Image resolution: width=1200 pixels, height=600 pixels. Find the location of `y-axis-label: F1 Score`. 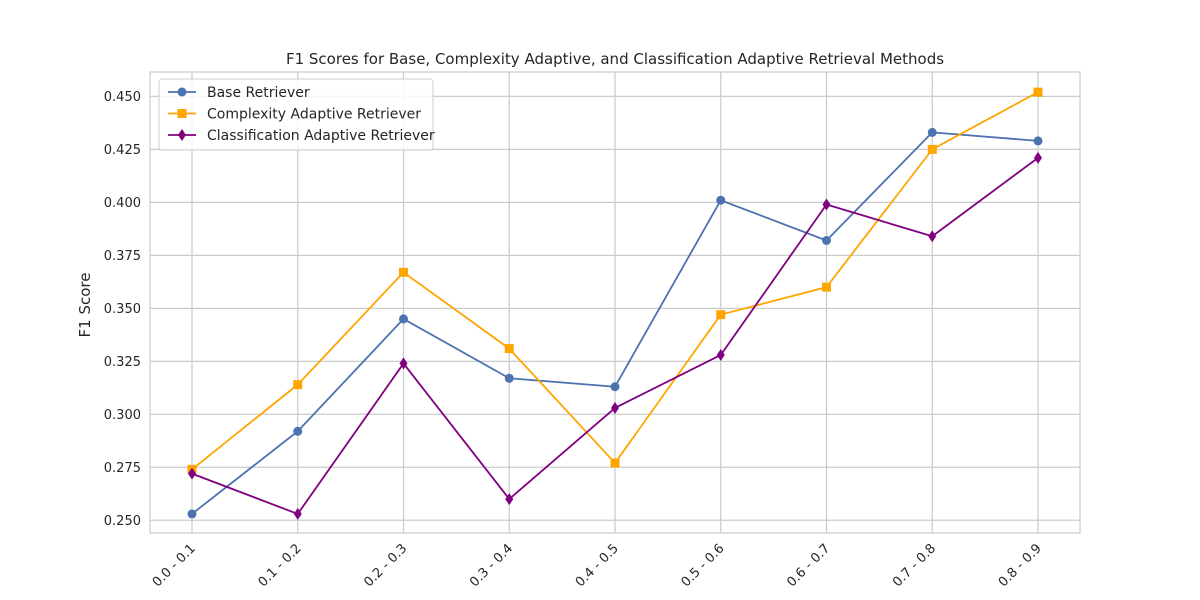

y-axis-label: F1 Score is located at coordinates (85, 305).